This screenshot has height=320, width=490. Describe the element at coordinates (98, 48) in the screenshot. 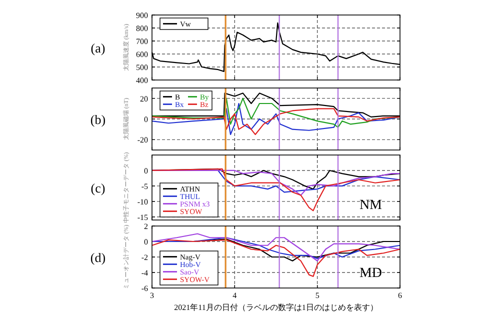

I see `text: (a)` at that location.